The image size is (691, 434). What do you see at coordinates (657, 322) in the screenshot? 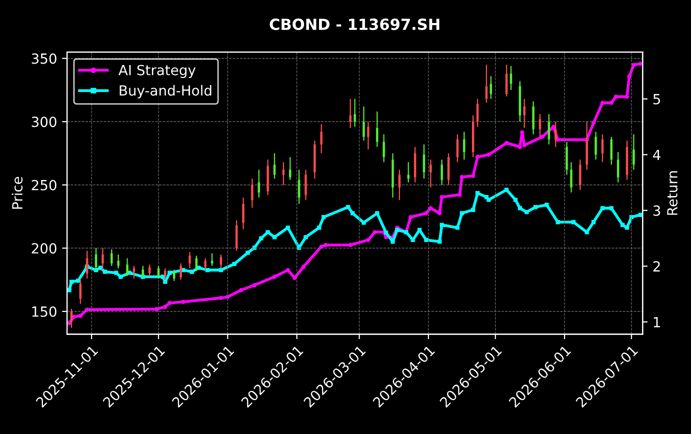
I see `y2-tick-label: 1` at bounding box center [657, 322].